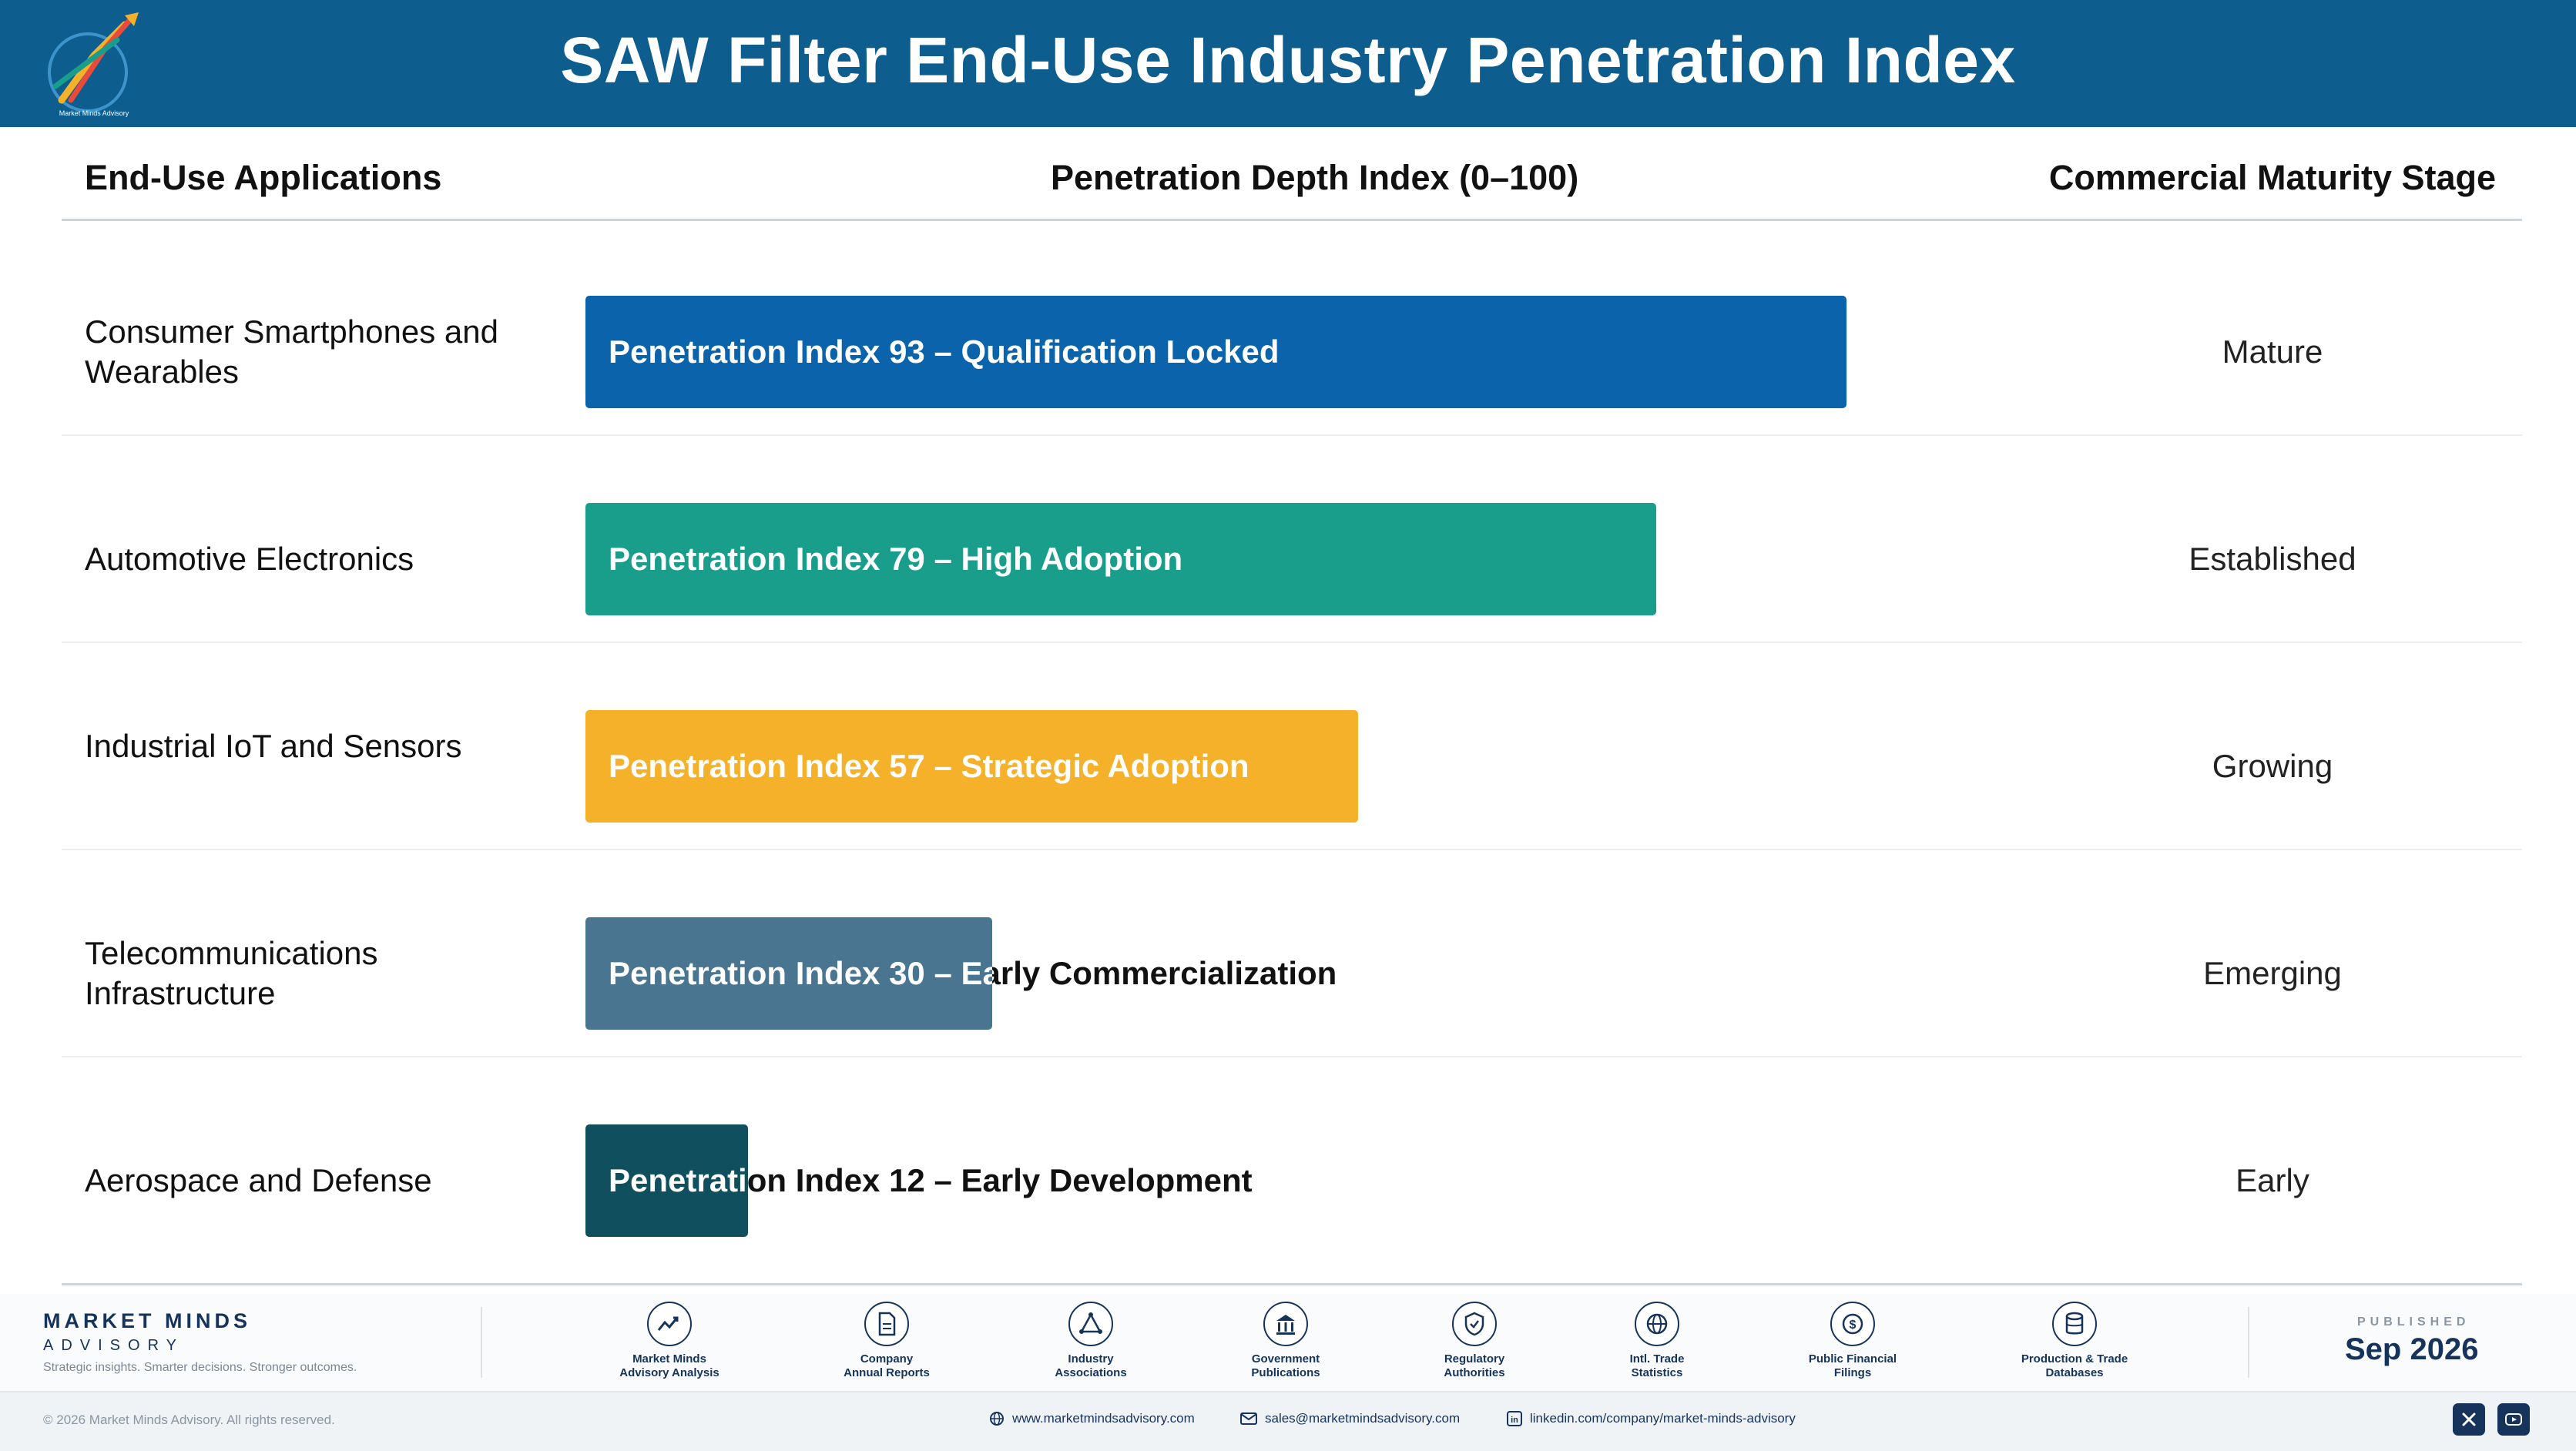  I want to click on source-item: Market Minds Advisory Analysis, so click(669, 1341).